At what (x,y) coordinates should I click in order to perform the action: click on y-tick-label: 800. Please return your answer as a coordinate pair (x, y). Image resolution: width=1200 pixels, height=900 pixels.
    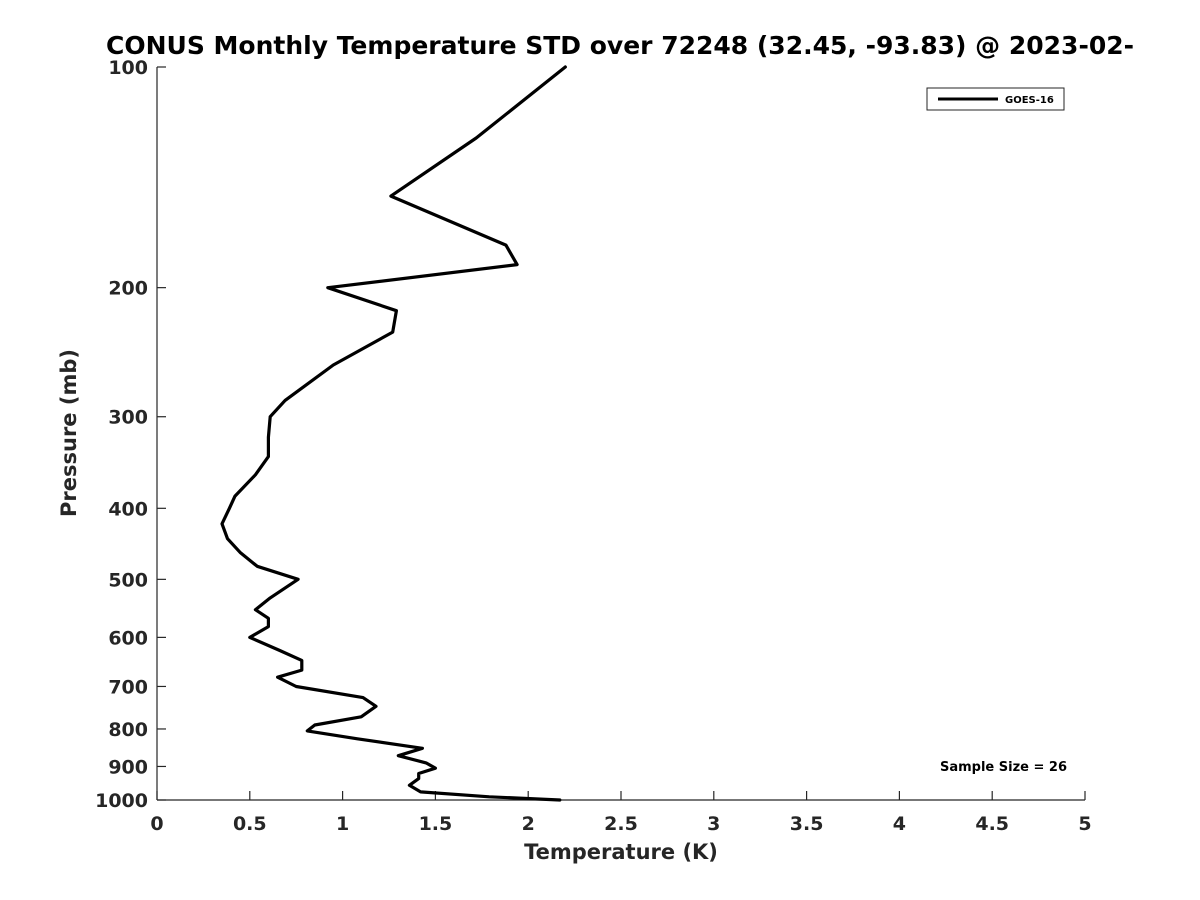
    Looking at the image, I should click on (128, 730).